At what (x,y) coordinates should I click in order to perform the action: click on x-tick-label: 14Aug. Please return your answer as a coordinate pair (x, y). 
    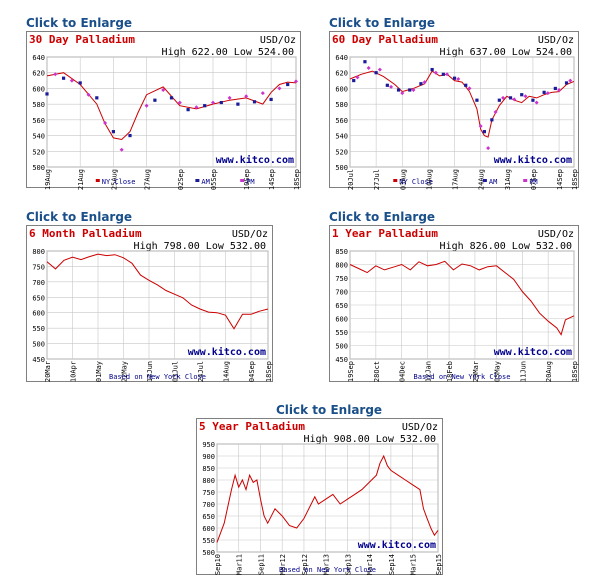
    Looking at the image, I should click on (227, 371).